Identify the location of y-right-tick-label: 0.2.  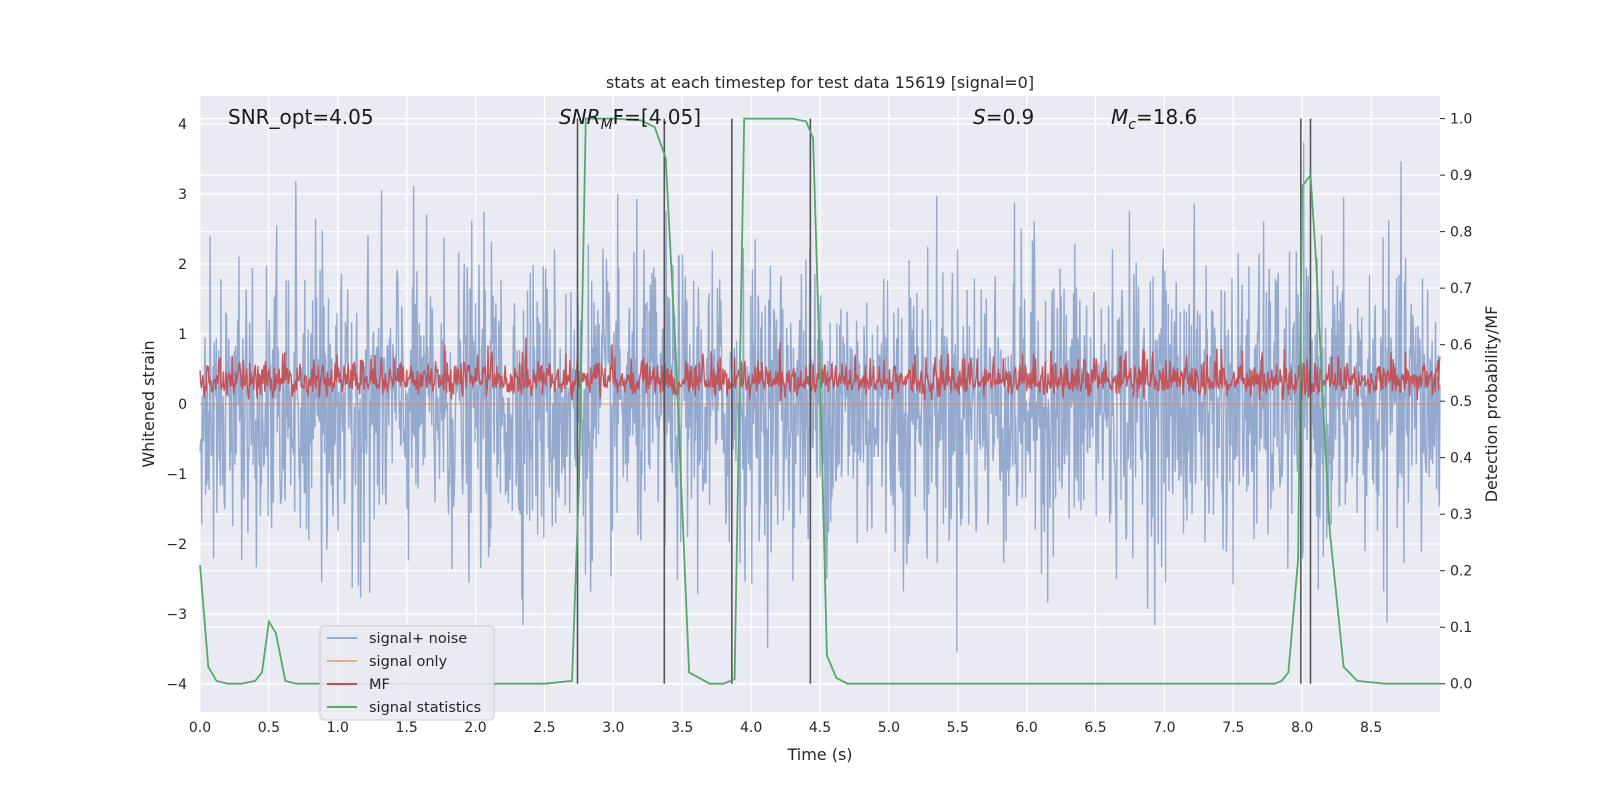
(1461, 572).